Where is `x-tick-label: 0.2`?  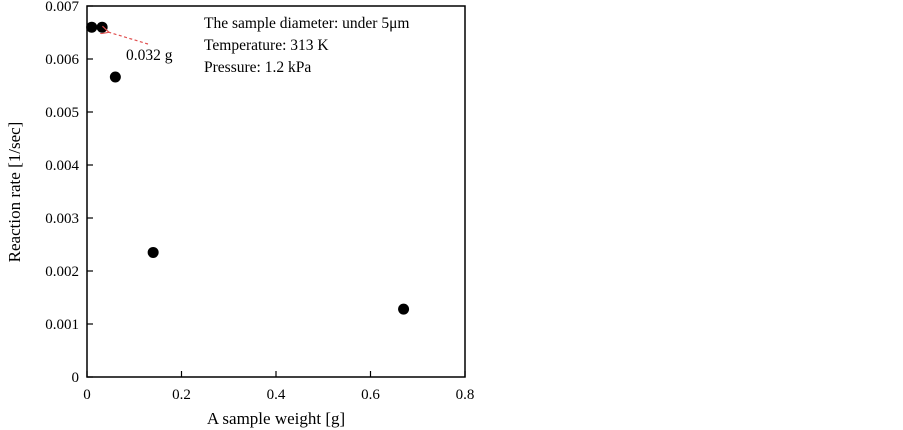 x-tick-label: 0.2 is located at coordinates (181, 395).